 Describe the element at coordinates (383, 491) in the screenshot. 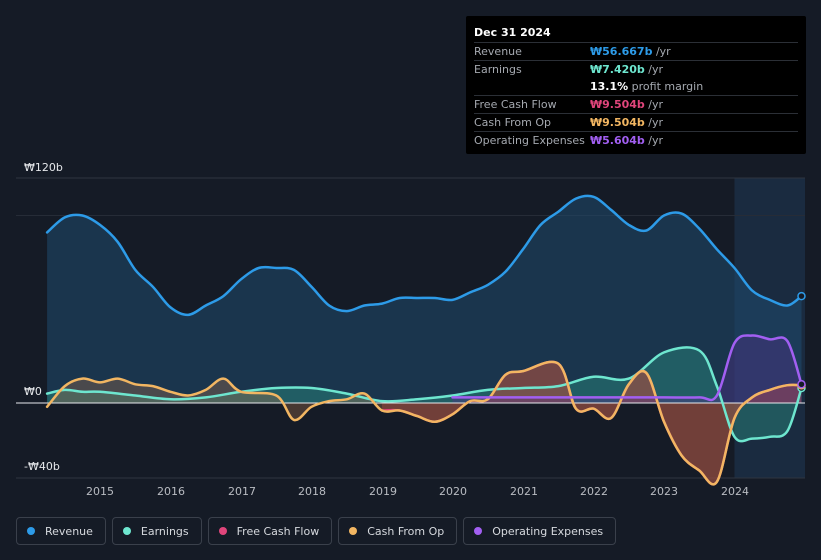

I see `x-tick-label: 2019` at that location.